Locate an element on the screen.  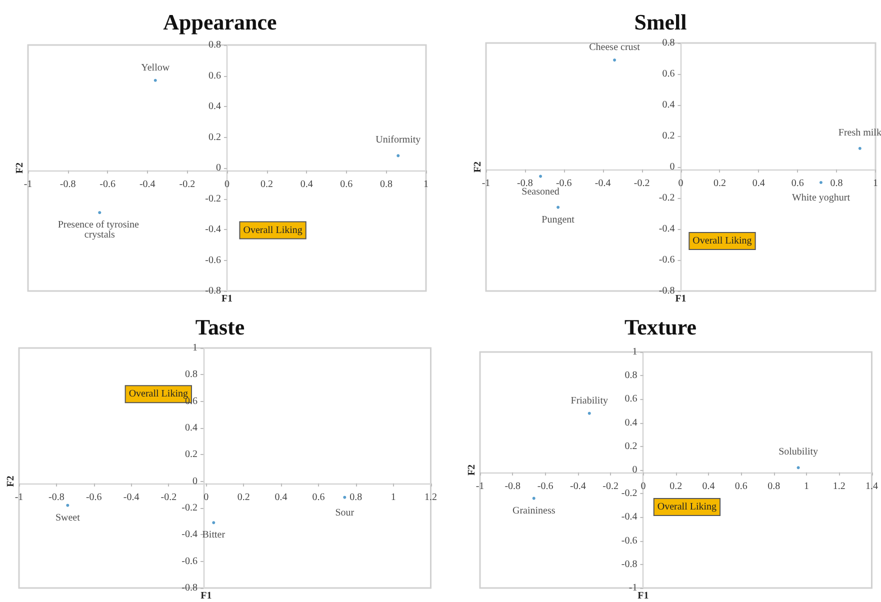
series-label: Bitter is located at coordinates (214, 535).